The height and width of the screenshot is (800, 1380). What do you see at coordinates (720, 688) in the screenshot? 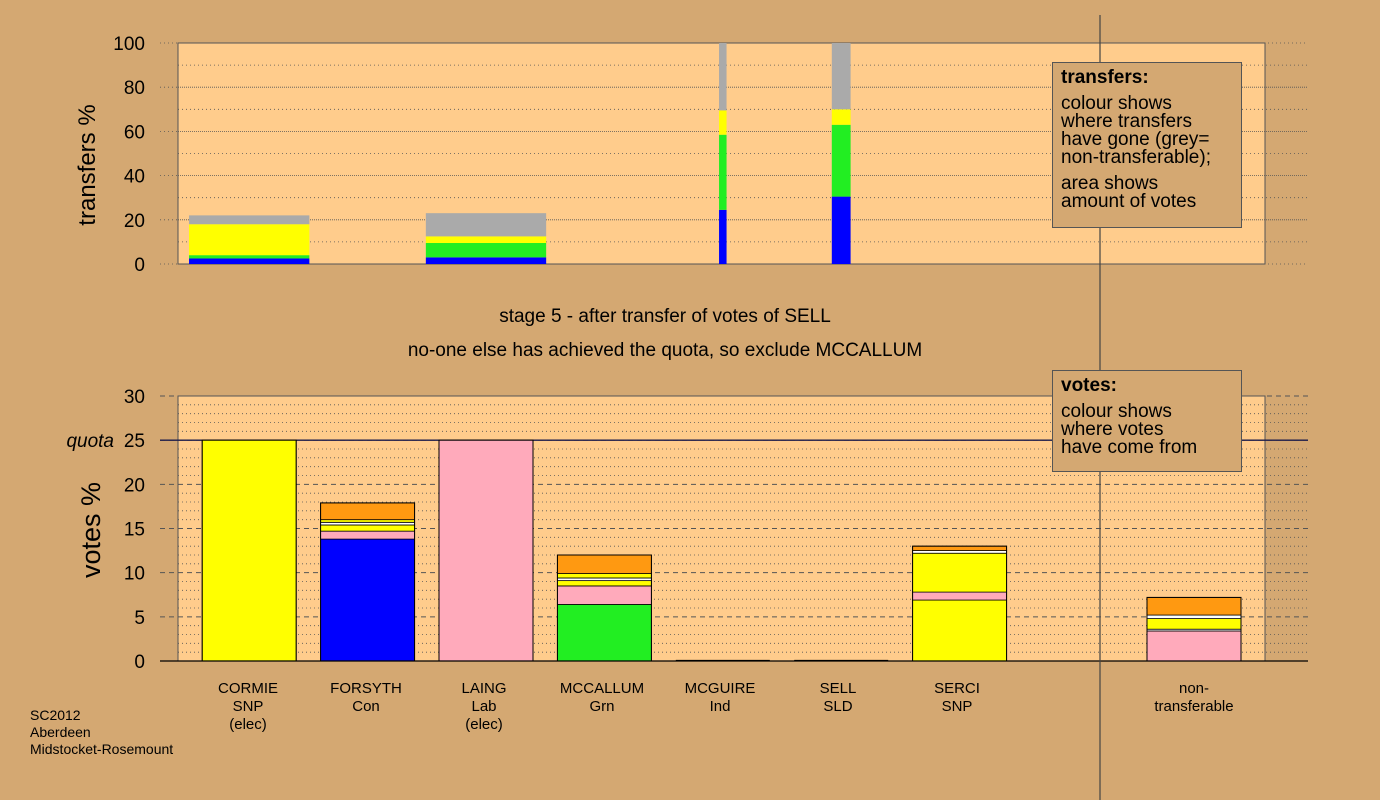
I see `candidate-name: MCGUIRE` at bounding box center [720, 688].